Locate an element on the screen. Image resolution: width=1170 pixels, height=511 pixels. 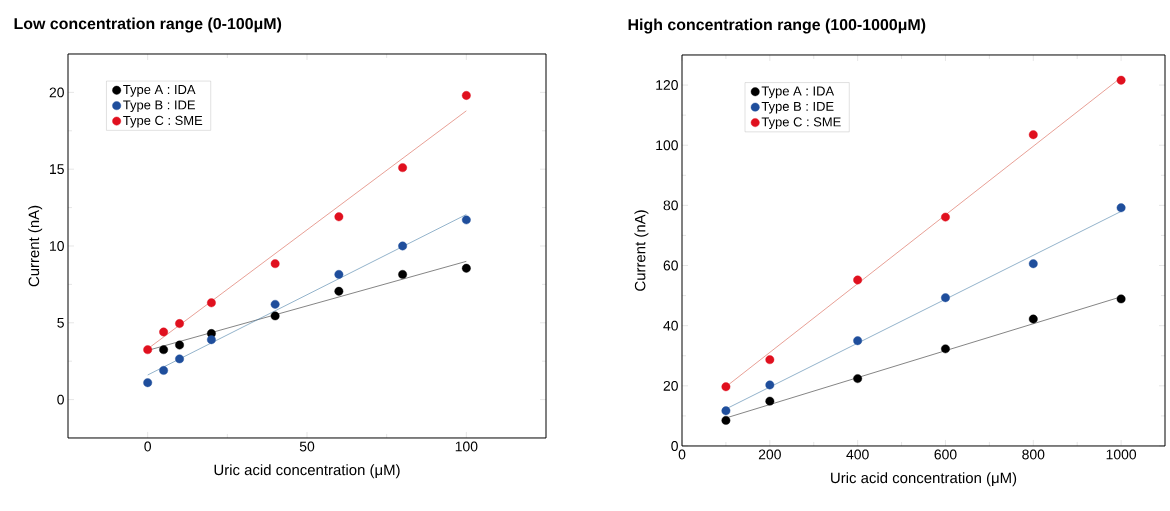
x-tick-label: 50 is located at coordinates (307, 446).